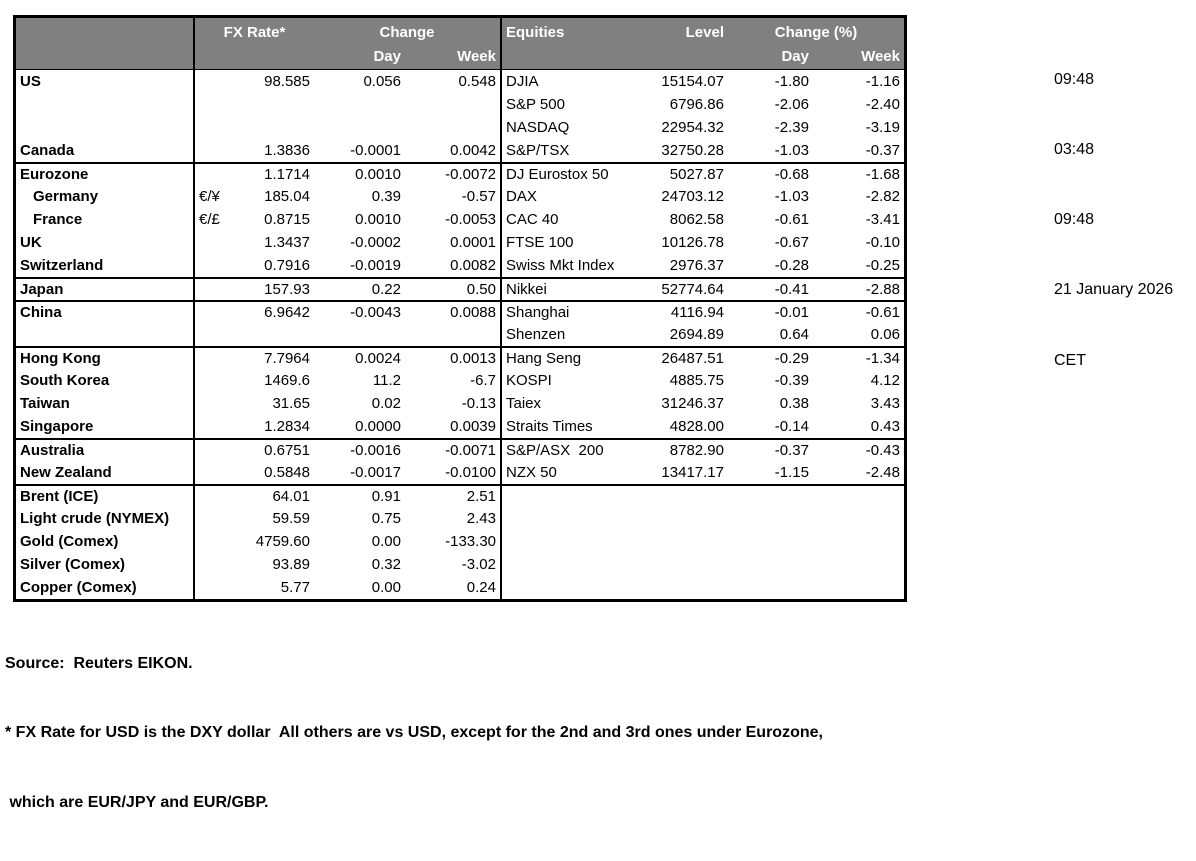 This screenshot has height=861, width=1196. I want to click on equity-half: Nikkei 52774.64 -0.41 -2.88, so click(703, 289).